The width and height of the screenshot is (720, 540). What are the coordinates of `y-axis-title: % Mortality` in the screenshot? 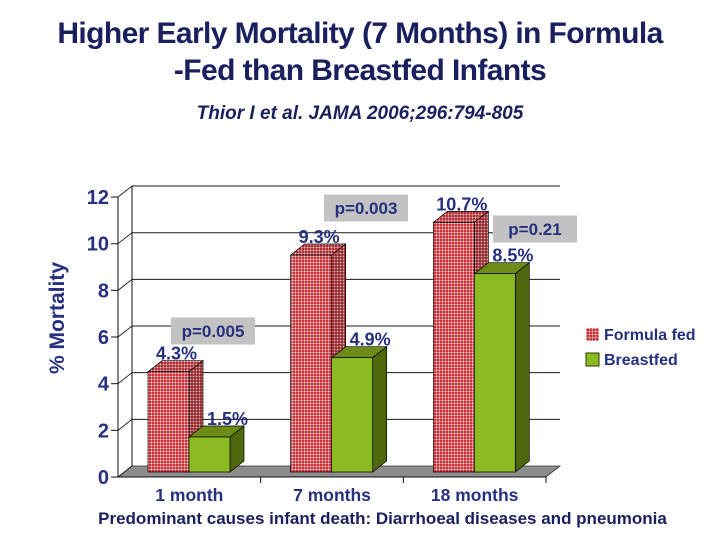 It's located at (57, 318).